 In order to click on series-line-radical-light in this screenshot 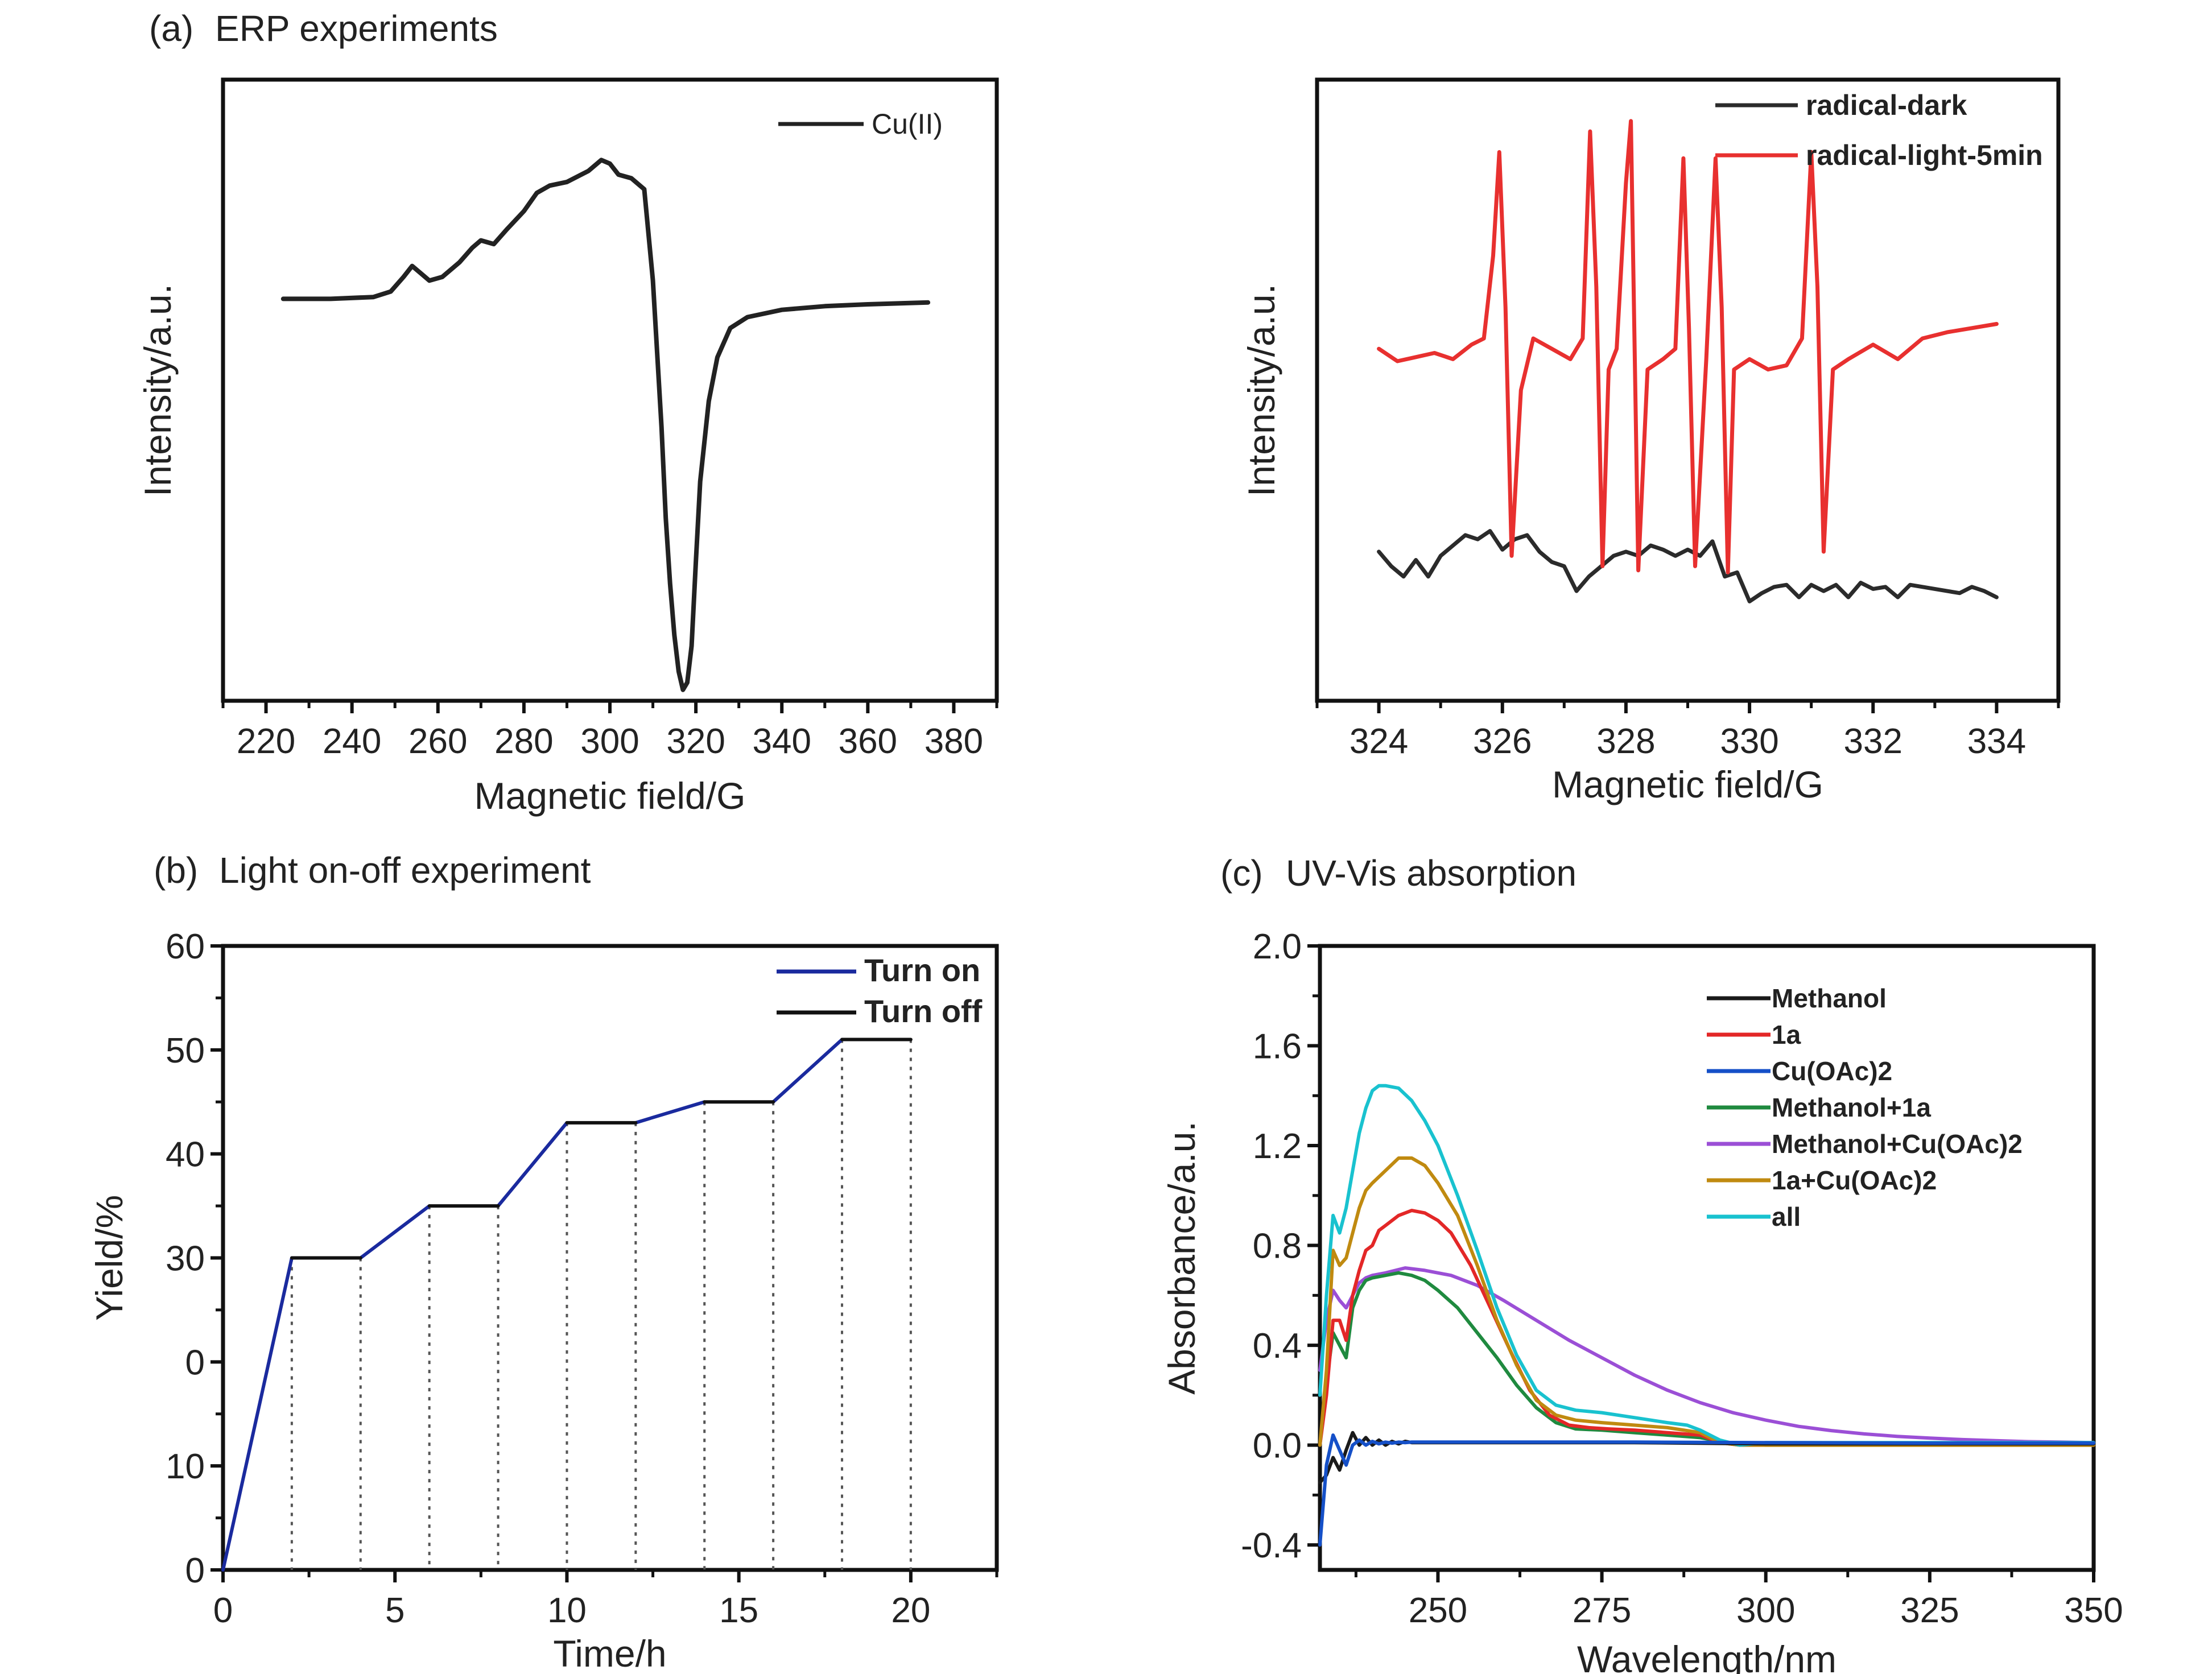, I will do `click(1688, 346)`.